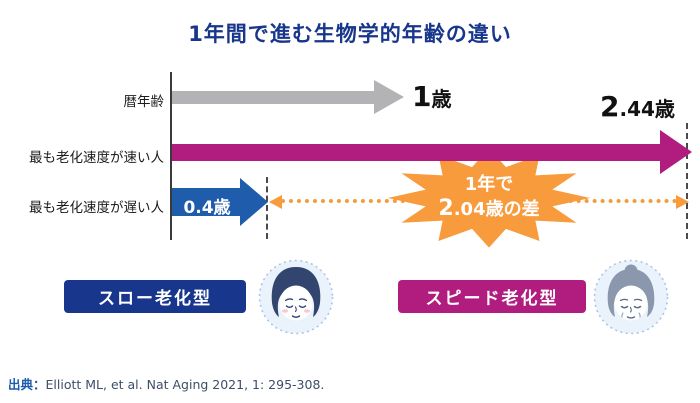 The image size is (700, 403). What do you see at coordinates (489, 184) in the screenshot?
I see `gap-callout-line1: 1年で` at bounding box center [489, 184].